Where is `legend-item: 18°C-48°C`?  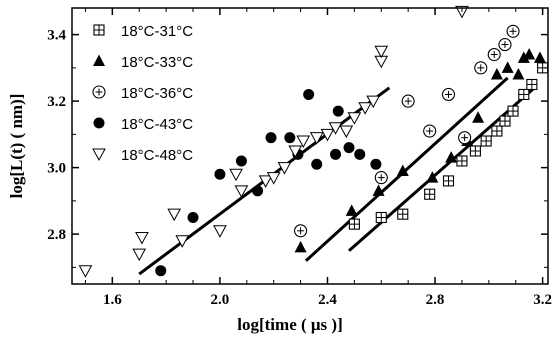 legend-item: 18°C-48°C is located at coordinates (142, 155).